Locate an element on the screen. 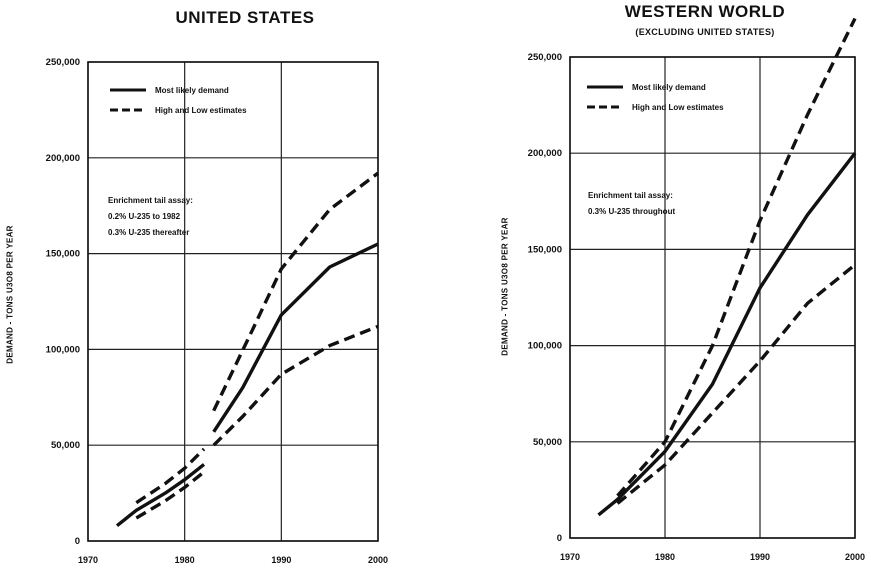  annotation-text: 0.2% U-235 to 1982 is located at coordinates (144, 216).